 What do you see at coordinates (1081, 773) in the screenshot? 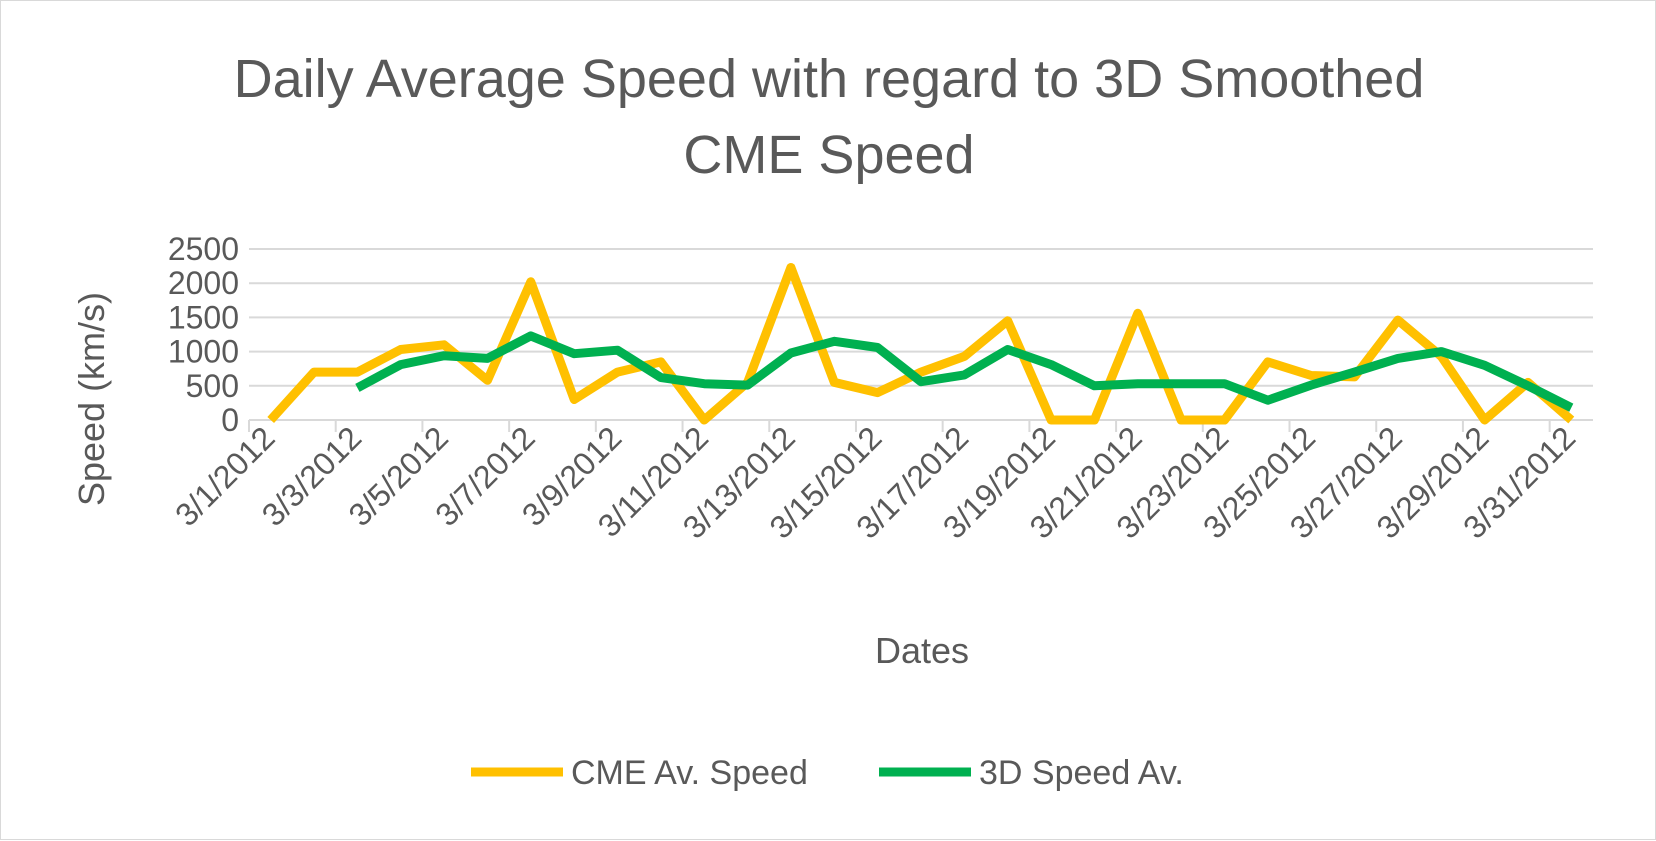
I see `legend-label: 3D Speed Av.` at bounding box center [1081, 773].